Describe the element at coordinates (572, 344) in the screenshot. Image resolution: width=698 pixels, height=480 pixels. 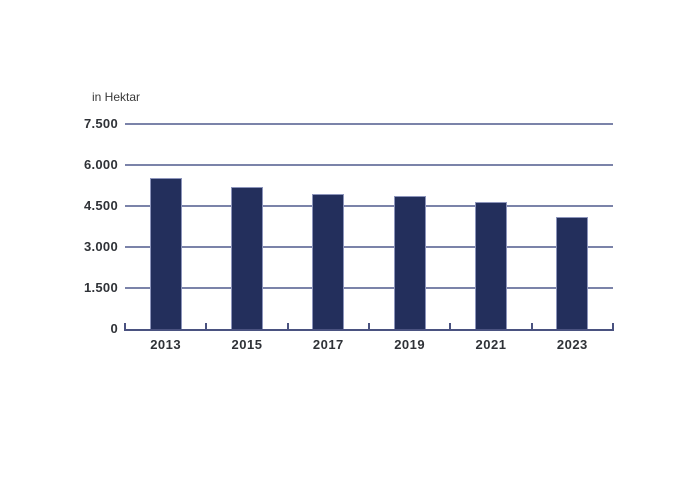
I see `x-axis-tick-label: 2023` at that location.